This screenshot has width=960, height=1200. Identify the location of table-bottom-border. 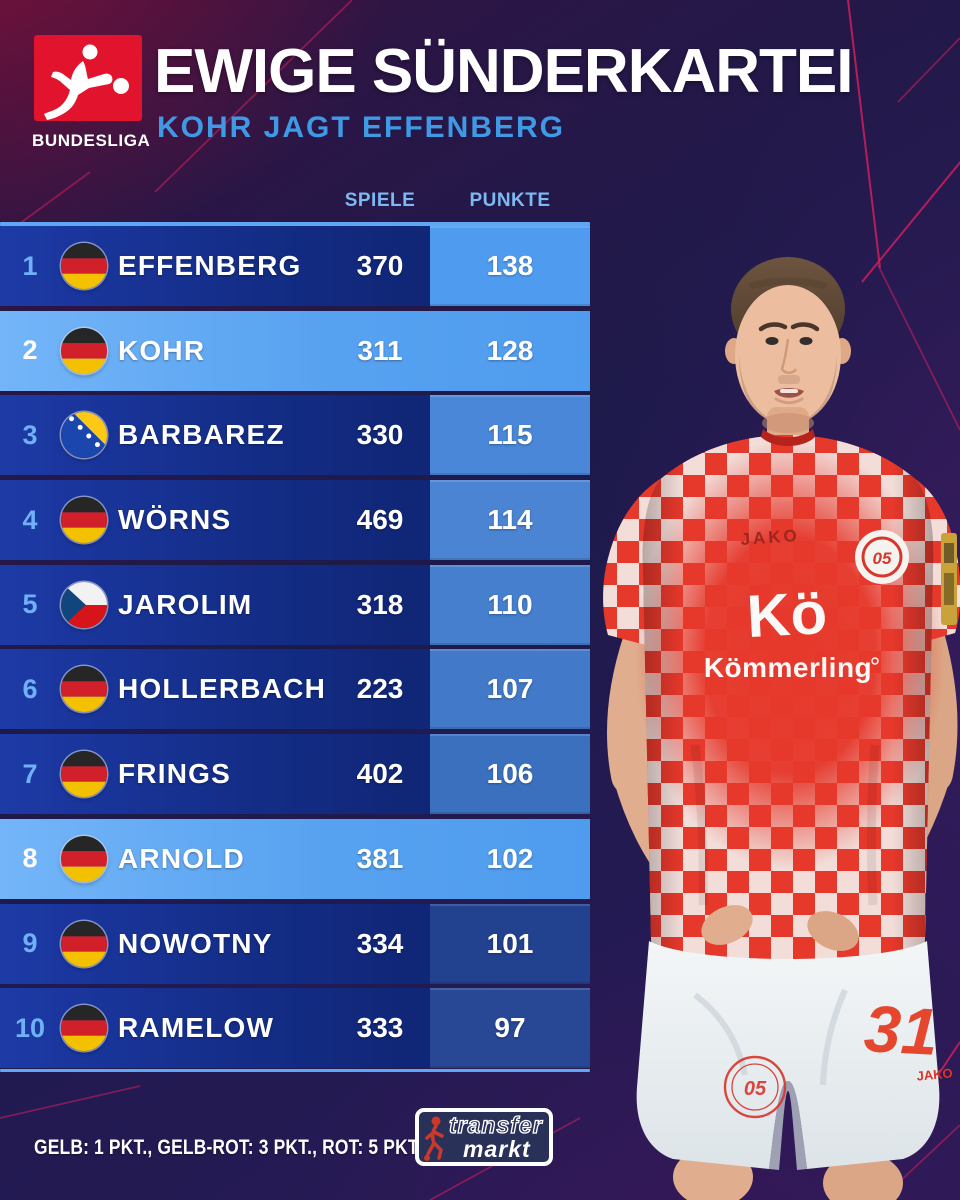
(295, 1070).